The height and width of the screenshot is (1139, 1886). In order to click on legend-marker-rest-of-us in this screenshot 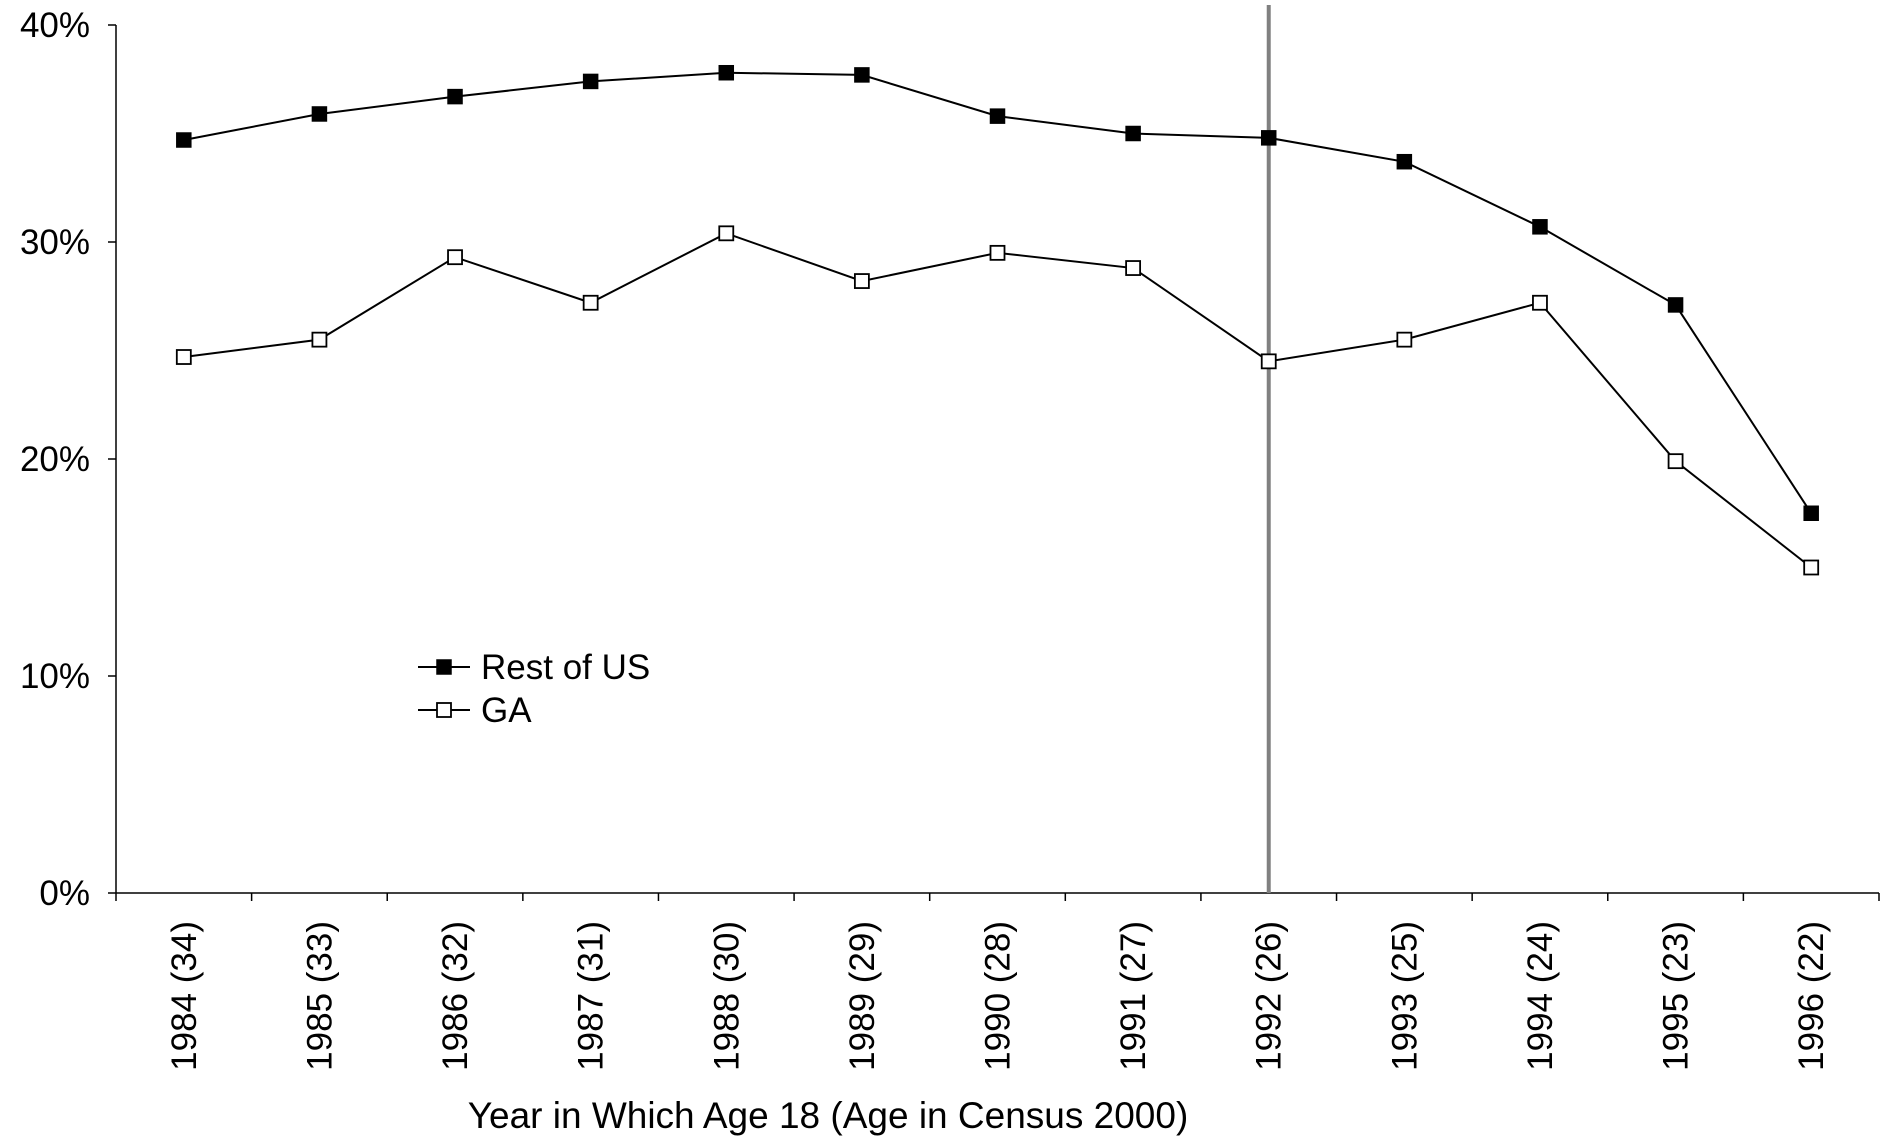, I will do `click(444, 667)`.